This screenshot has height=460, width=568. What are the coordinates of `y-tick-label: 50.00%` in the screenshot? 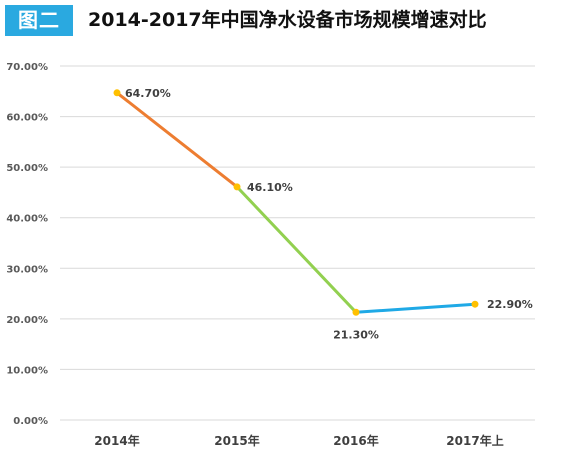 It's located at (27, 168).